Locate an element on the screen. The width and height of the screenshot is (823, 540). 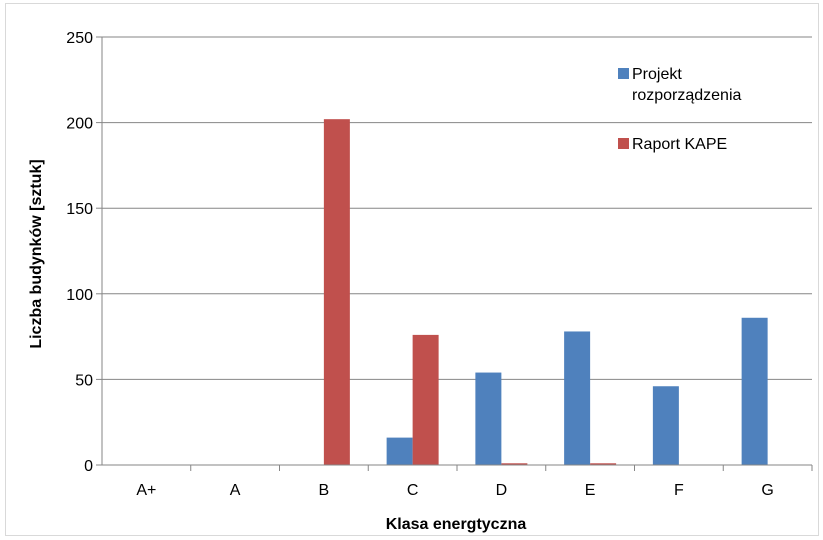
y-tick-label: 50 is located at coordinates (84, 380).